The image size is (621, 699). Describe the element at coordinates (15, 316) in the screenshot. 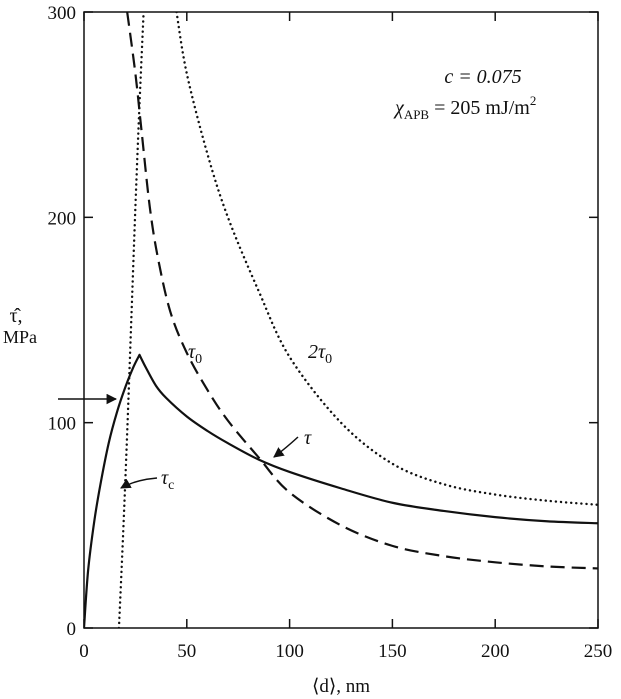

I see `y-axis-symbol: τ̂,` at that location.